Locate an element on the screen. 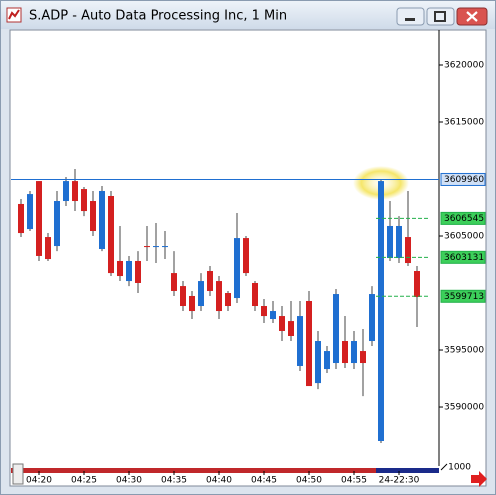 Image resolution: width=496 pixels, height=495 pixels. x-tick-label: 04:30 is located at coordinates (129, 481).